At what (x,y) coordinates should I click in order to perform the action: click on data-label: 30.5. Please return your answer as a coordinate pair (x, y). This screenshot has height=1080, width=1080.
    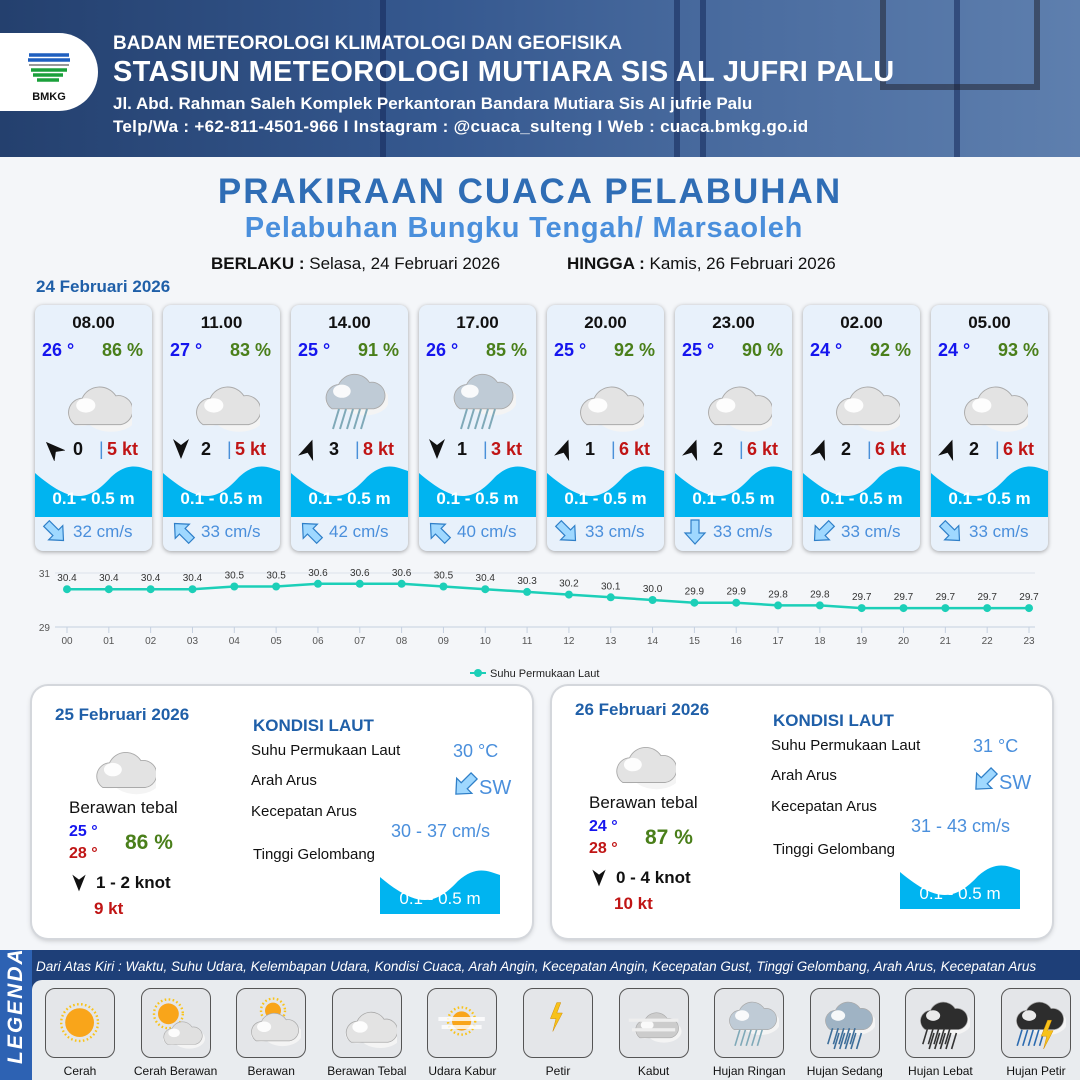
    Looking at the image, I should click on (235, 576).